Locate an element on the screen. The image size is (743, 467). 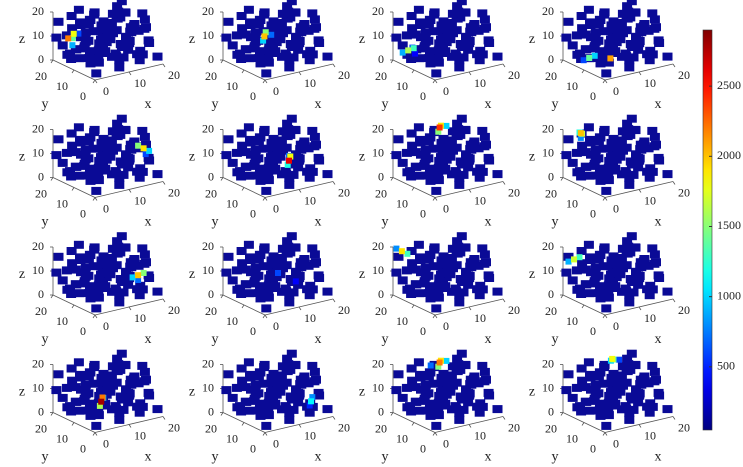
z-axis-label: z is located at coordinates (362, 392).